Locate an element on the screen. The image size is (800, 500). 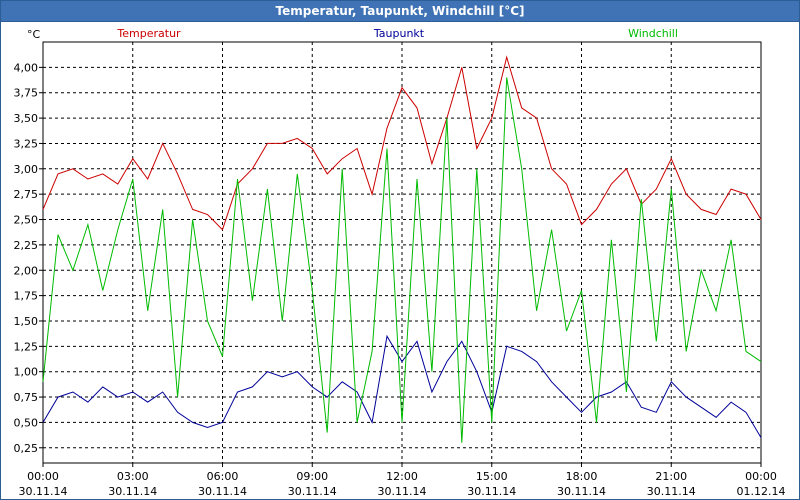
window-title: Temperatur, Taupunkt, Windchill [°C] is located at coordinates (400, 11).